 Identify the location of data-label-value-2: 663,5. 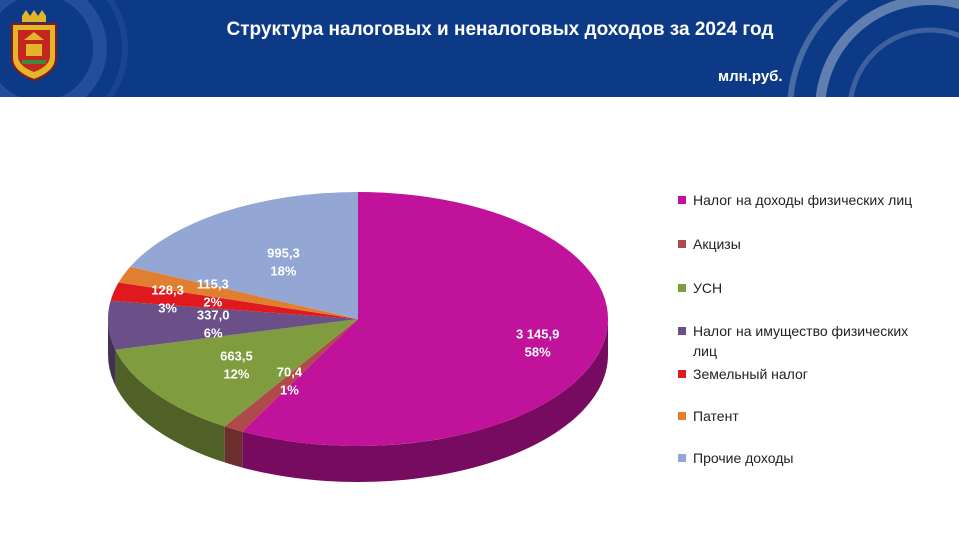
(236, 356).